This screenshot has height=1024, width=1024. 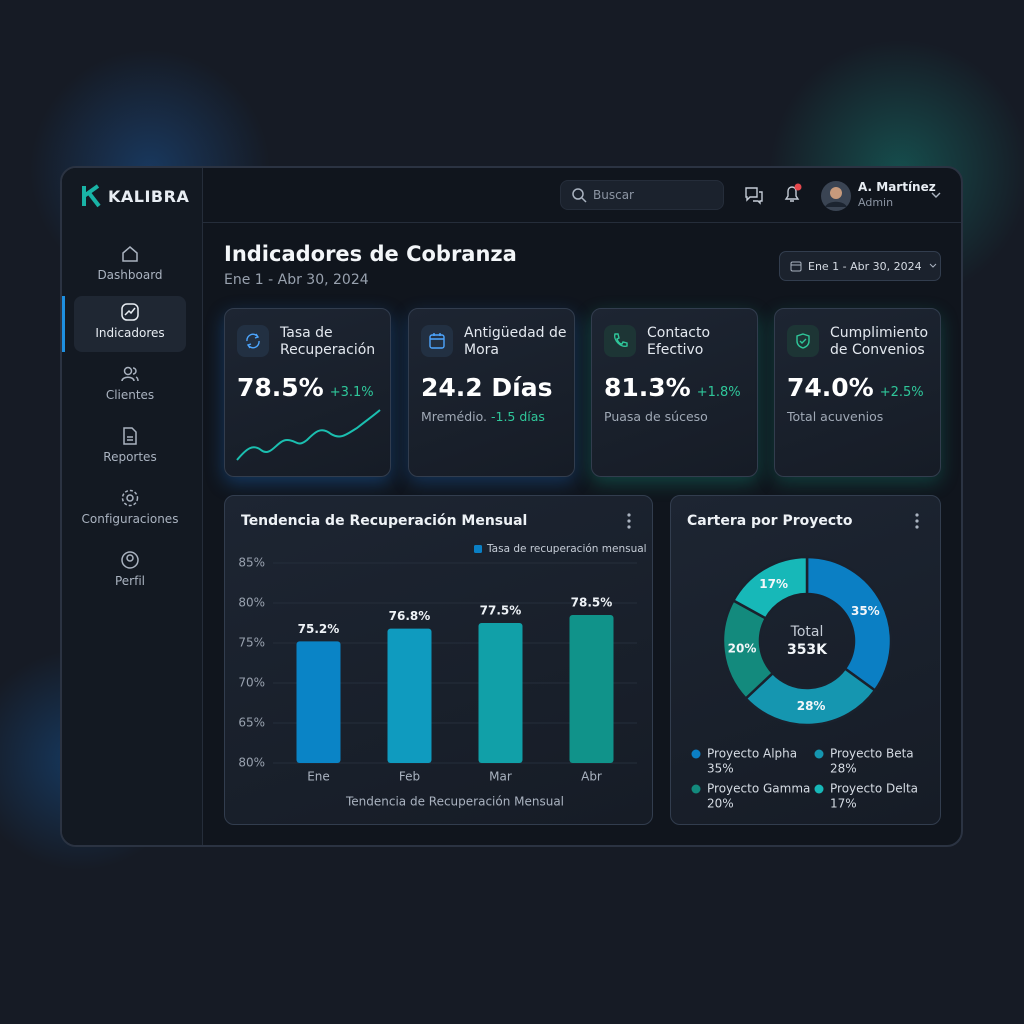 I want to click on kpi-change: +2.5%, so click(x=901, y=392).